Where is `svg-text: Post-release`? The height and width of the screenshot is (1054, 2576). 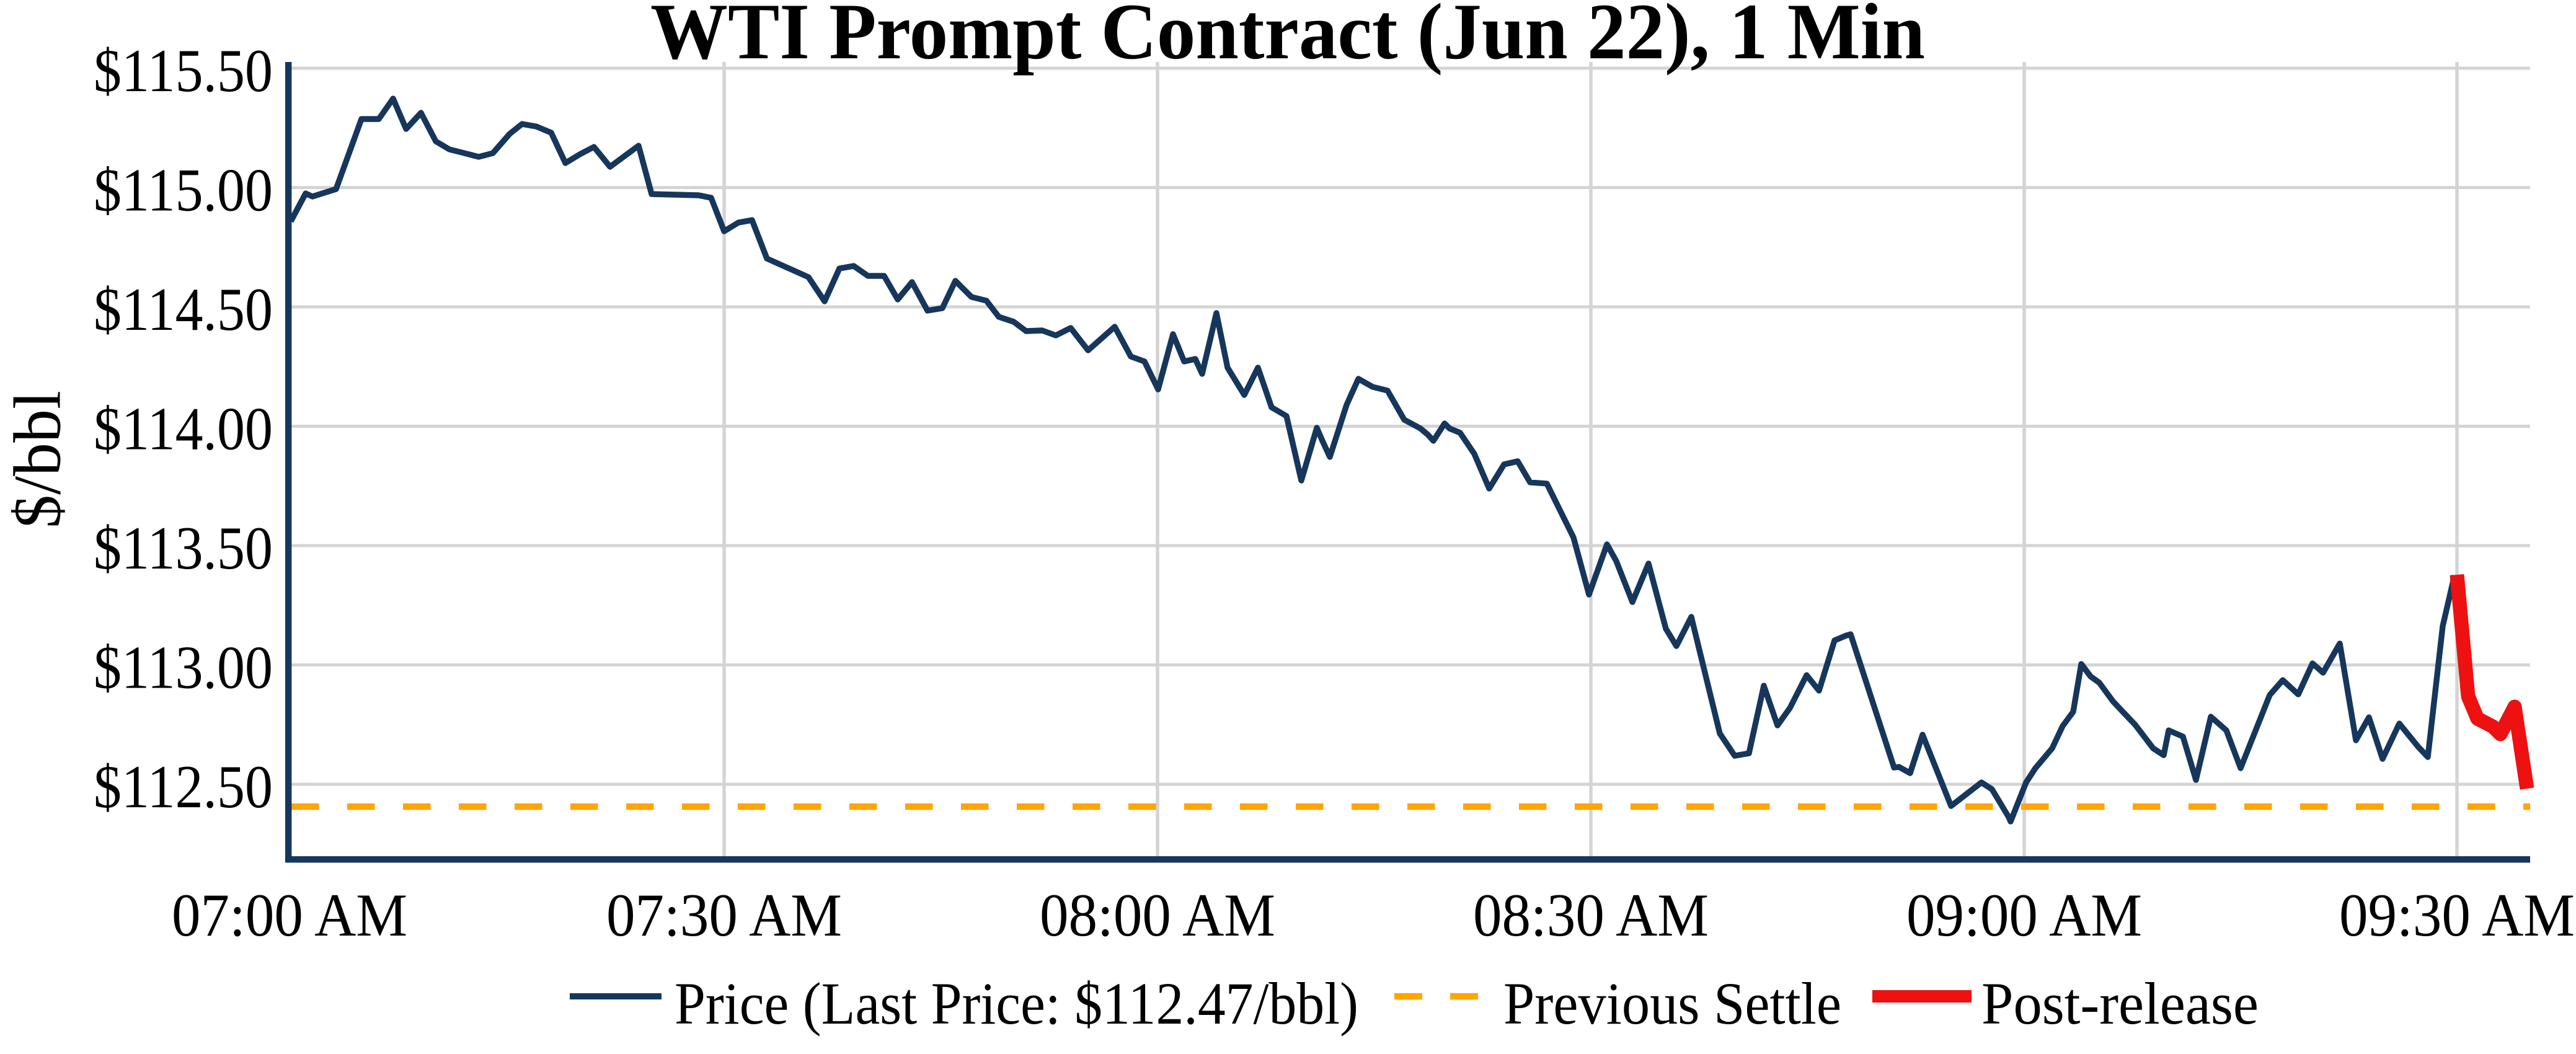
svg-text: Post-release is located at coordinates (2120, 1003).